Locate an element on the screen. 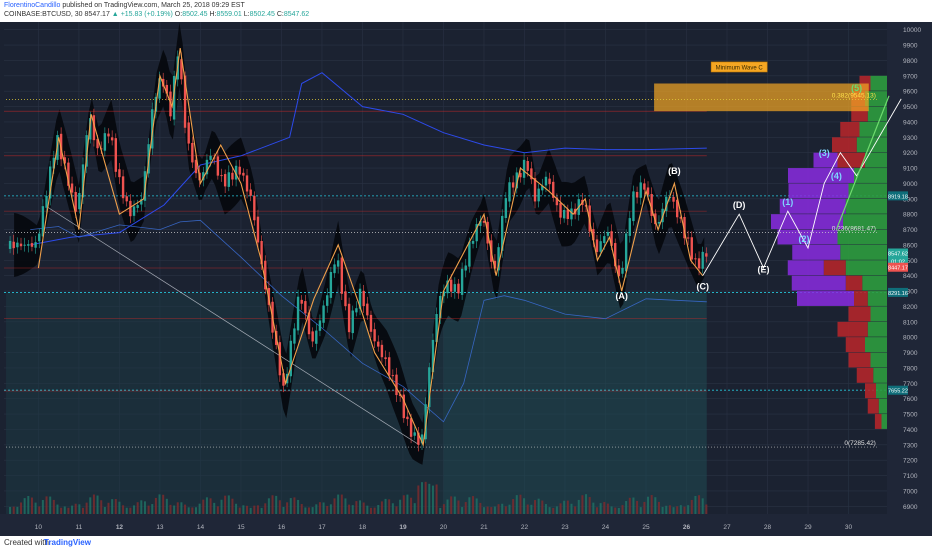 Image resolution: width=932 pixels, height=550 pixels. price-tick-label: 8100 is located at coordinates (910, 322).